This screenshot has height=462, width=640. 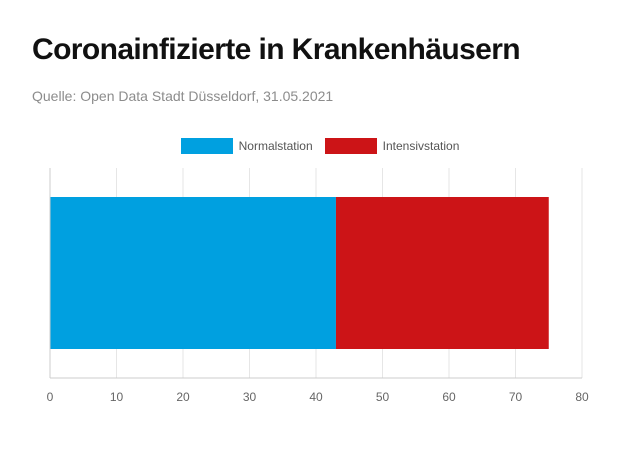 What do you see at coordinates (193, 273) in the screenshot?
I see `bar-normalstation` at bounding box center [193, 273].